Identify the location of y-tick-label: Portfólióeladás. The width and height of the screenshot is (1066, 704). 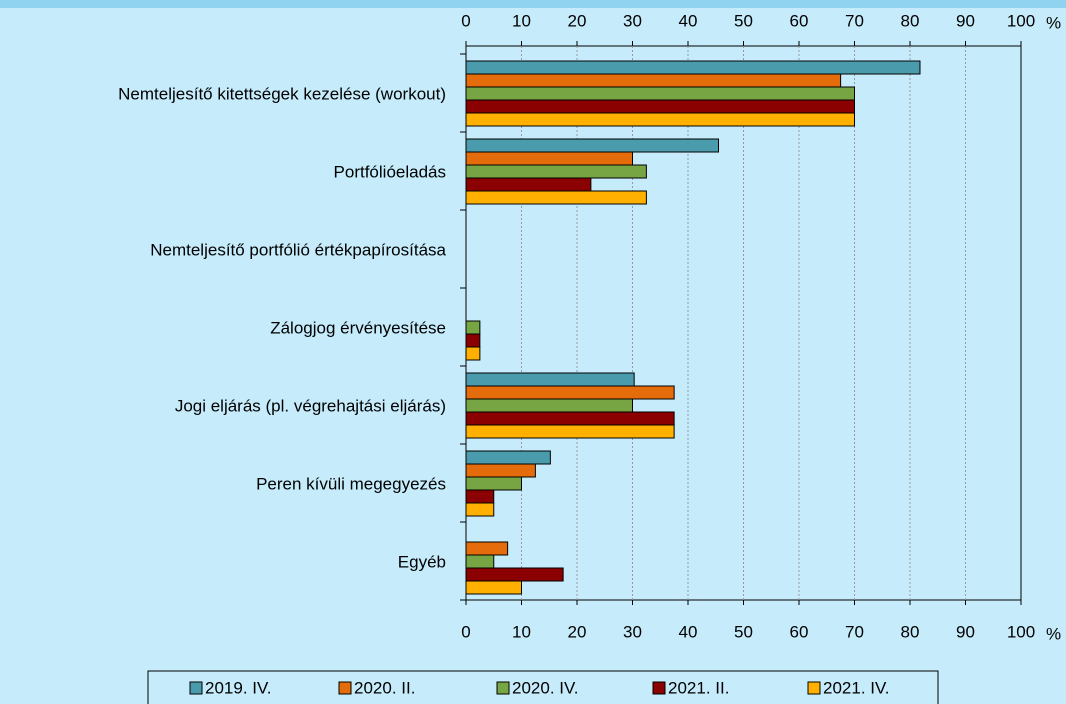
(390, 171).